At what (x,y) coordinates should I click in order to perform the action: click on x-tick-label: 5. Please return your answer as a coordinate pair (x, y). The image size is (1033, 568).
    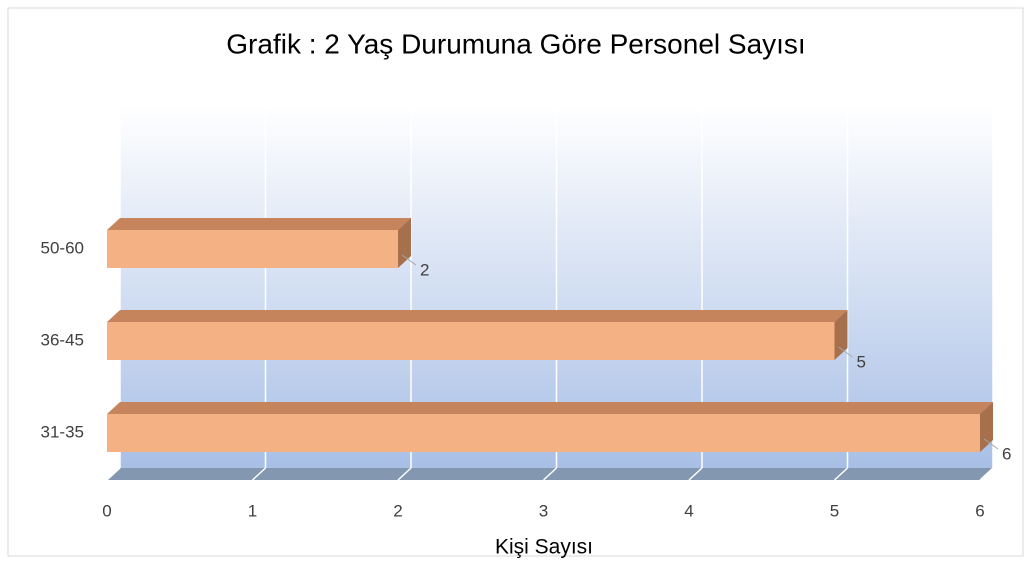
    Looking at the image, I should click on (834, 510).